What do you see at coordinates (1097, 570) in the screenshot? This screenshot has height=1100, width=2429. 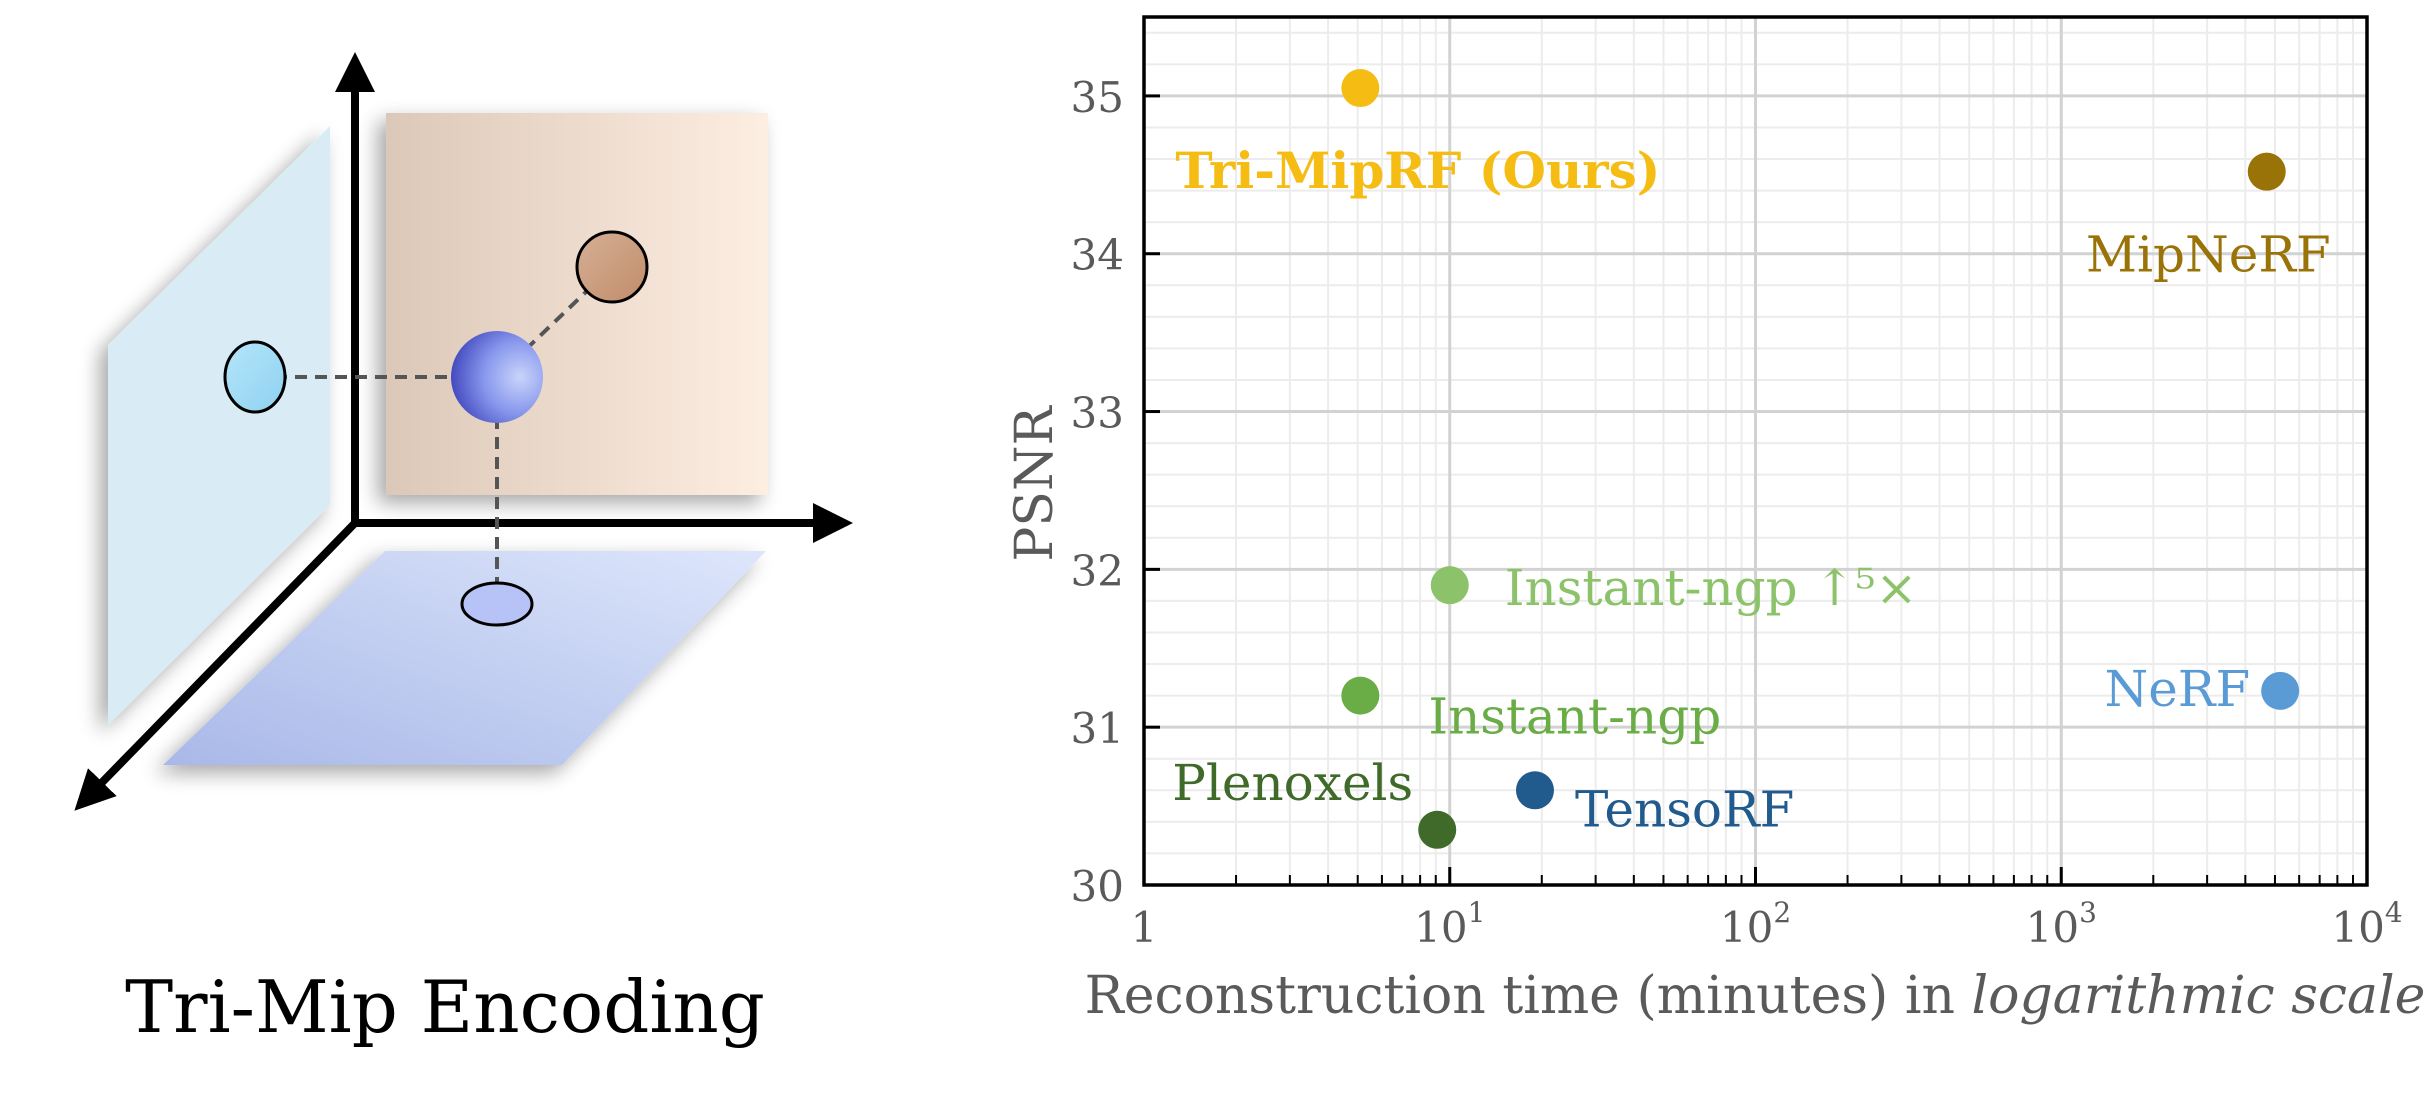 I see `y-tick-label: 32` at bounding box center [1097, 570].